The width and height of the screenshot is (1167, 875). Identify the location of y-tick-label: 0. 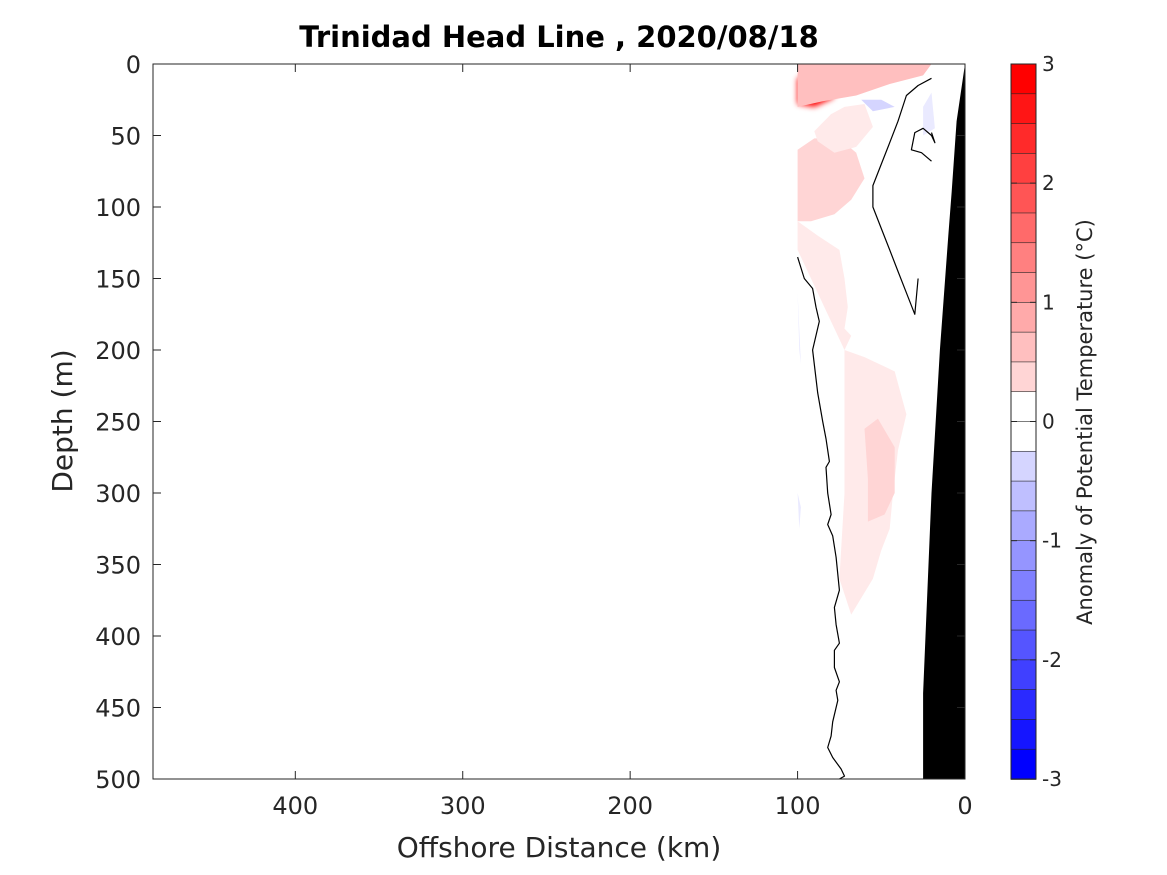
(133, 65).